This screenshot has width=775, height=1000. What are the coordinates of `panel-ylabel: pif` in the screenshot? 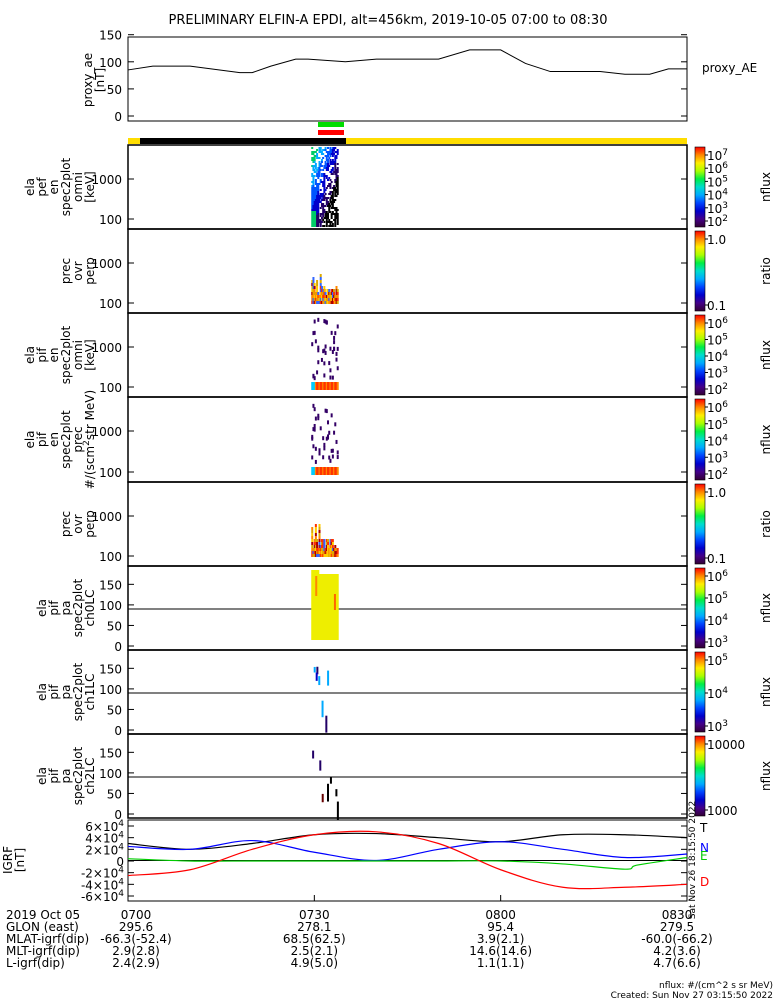 It's located at (54, 776).